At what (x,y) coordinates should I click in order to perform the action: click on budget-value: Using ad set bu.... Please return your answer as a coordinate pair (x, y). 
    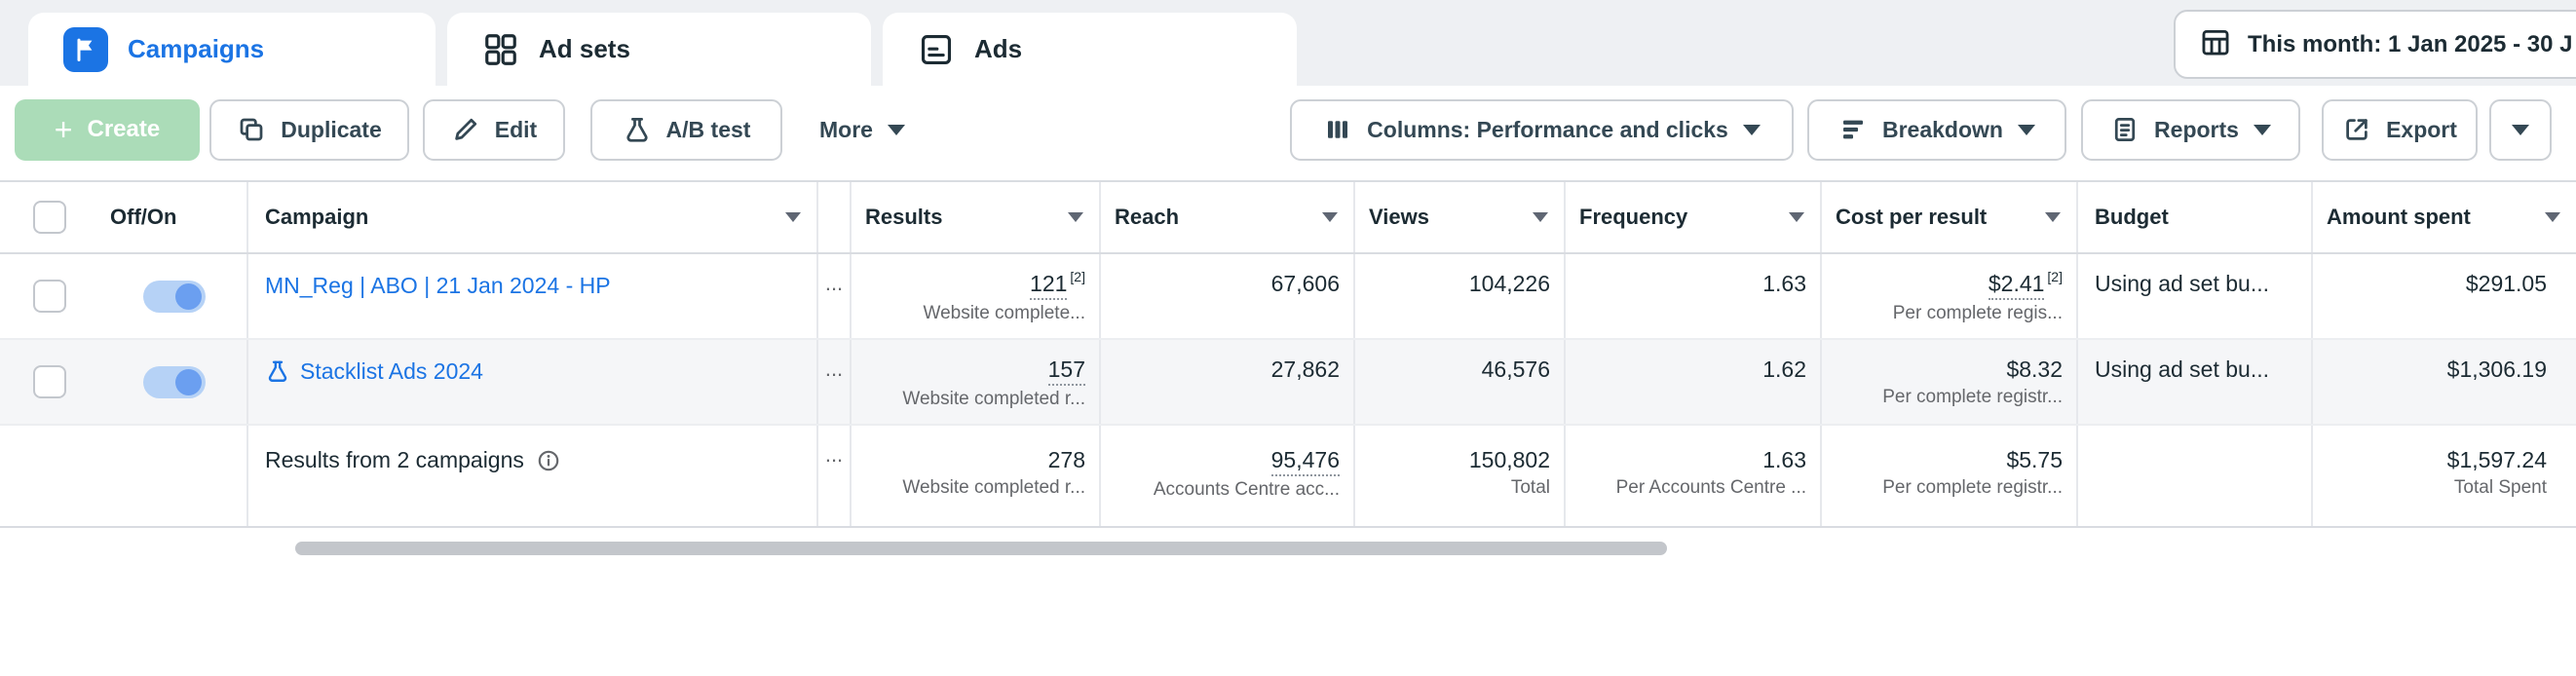
    Looking at the image, I should click on (2182, 283).